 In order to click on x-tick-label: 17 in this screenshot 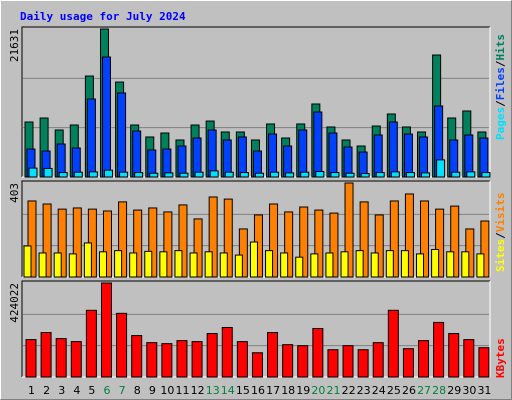, I will do `click(273, 390)`.